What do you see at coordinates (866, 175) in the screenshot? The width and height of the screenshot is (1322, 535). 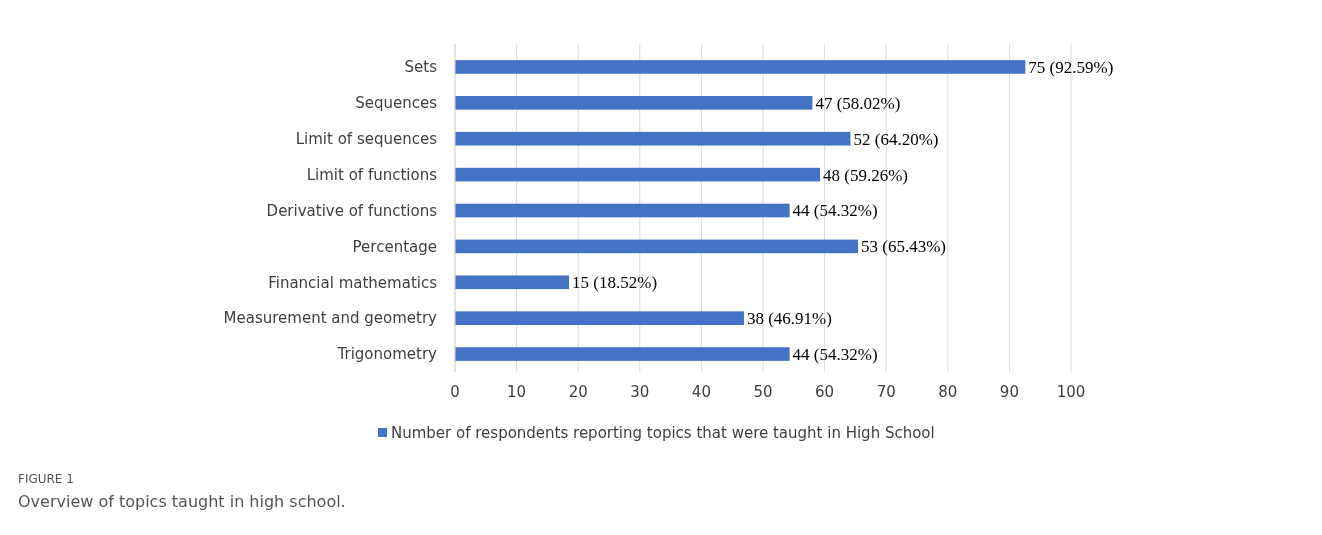 I see `data-label: 48 (59.26%)` at bounding box center [866, 175].